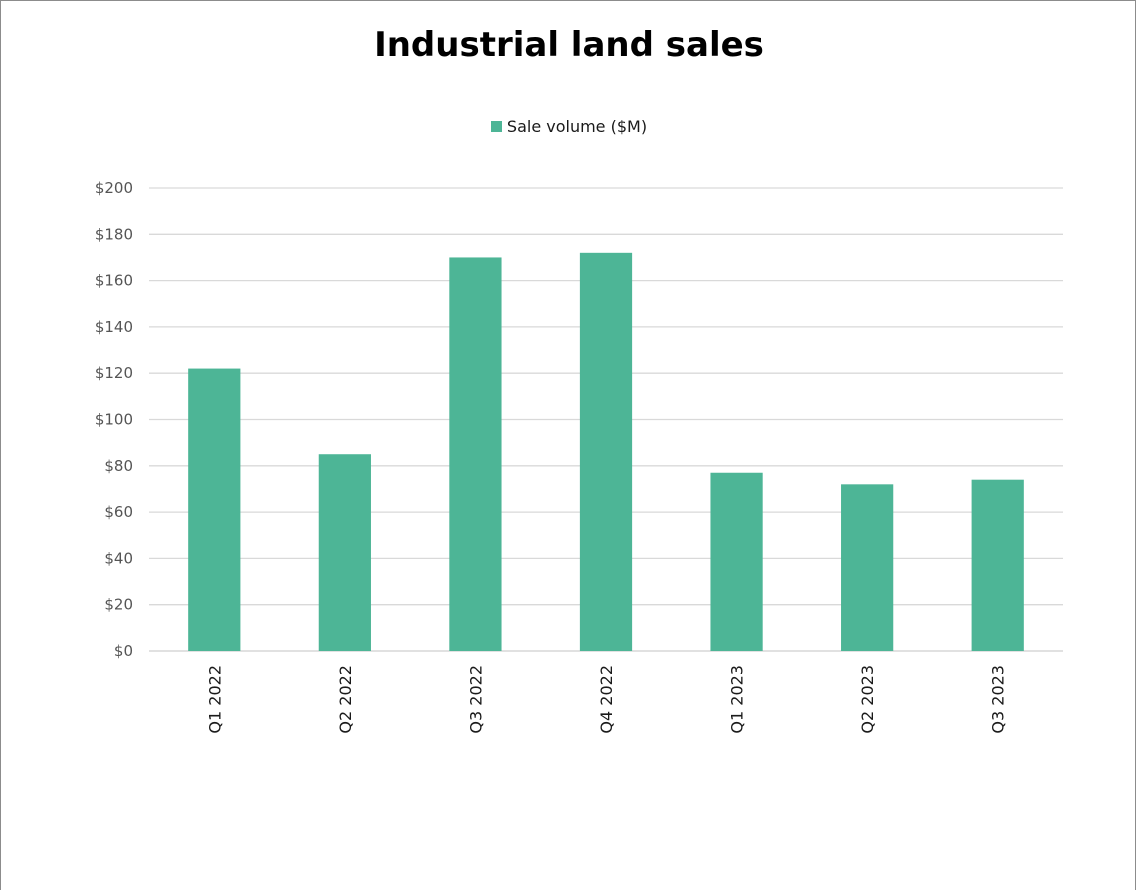 The width and height of the screenshot is (1138, 891). What do you see at coordinates (114, 281) in the screenshot?
I see `y-tick-label: $160` at bounding box center [114, 281].